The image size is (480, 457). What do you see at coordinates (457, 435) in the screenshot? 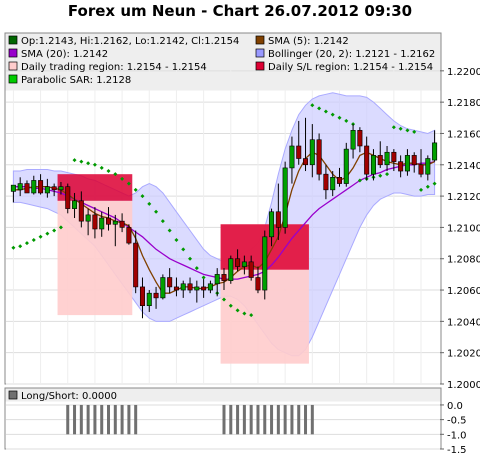
I see `ls-tick-label: -1.0` at bounding box center [457, 435].